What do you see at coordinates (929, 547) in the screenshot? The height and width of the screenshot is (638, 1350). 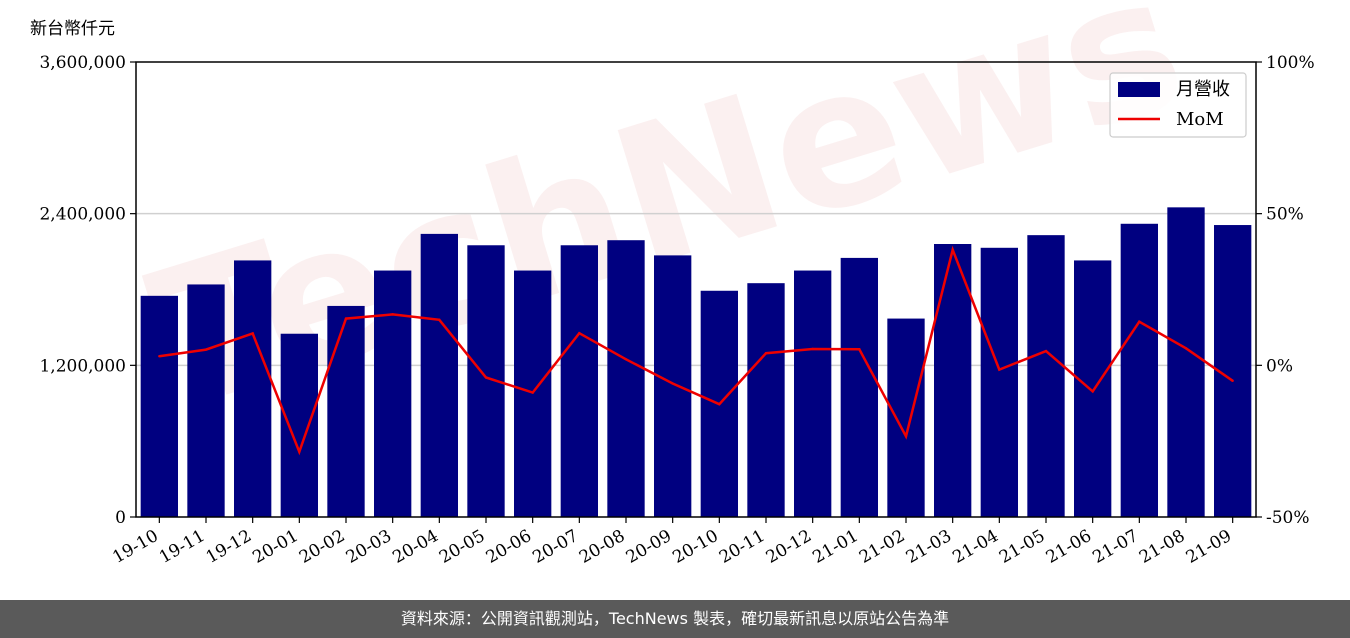 I see `x-tick-label: 21-03` at bounding box center [929, 547].